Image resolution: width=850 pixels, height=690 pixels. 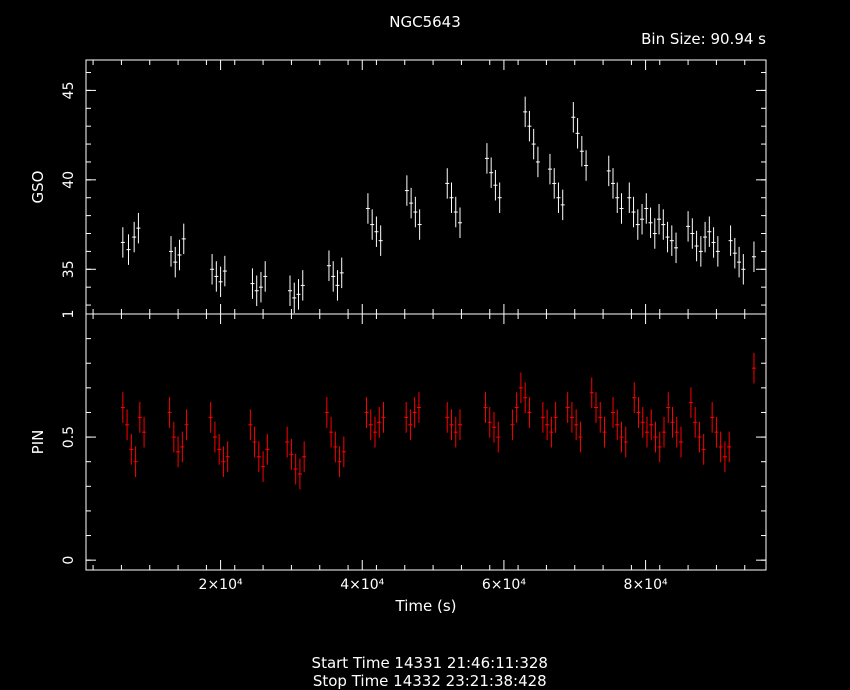 What do you see at coordinates (69, 180) in the screenshot?
I see `gso-y-tick-label: 40` at bounding box center [69, 180].